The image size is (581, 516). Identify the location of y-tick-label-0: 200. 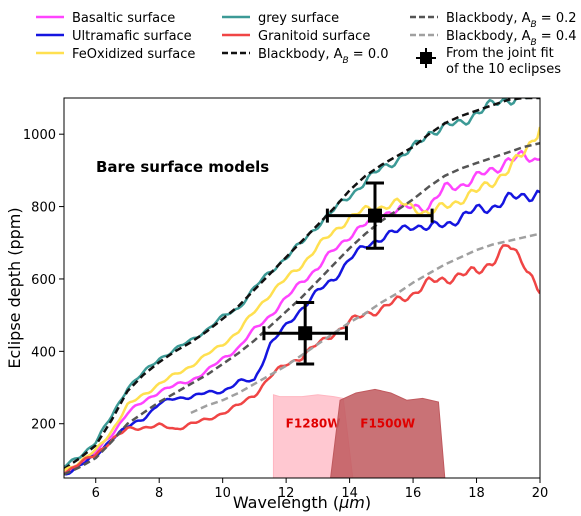
(43, 425).